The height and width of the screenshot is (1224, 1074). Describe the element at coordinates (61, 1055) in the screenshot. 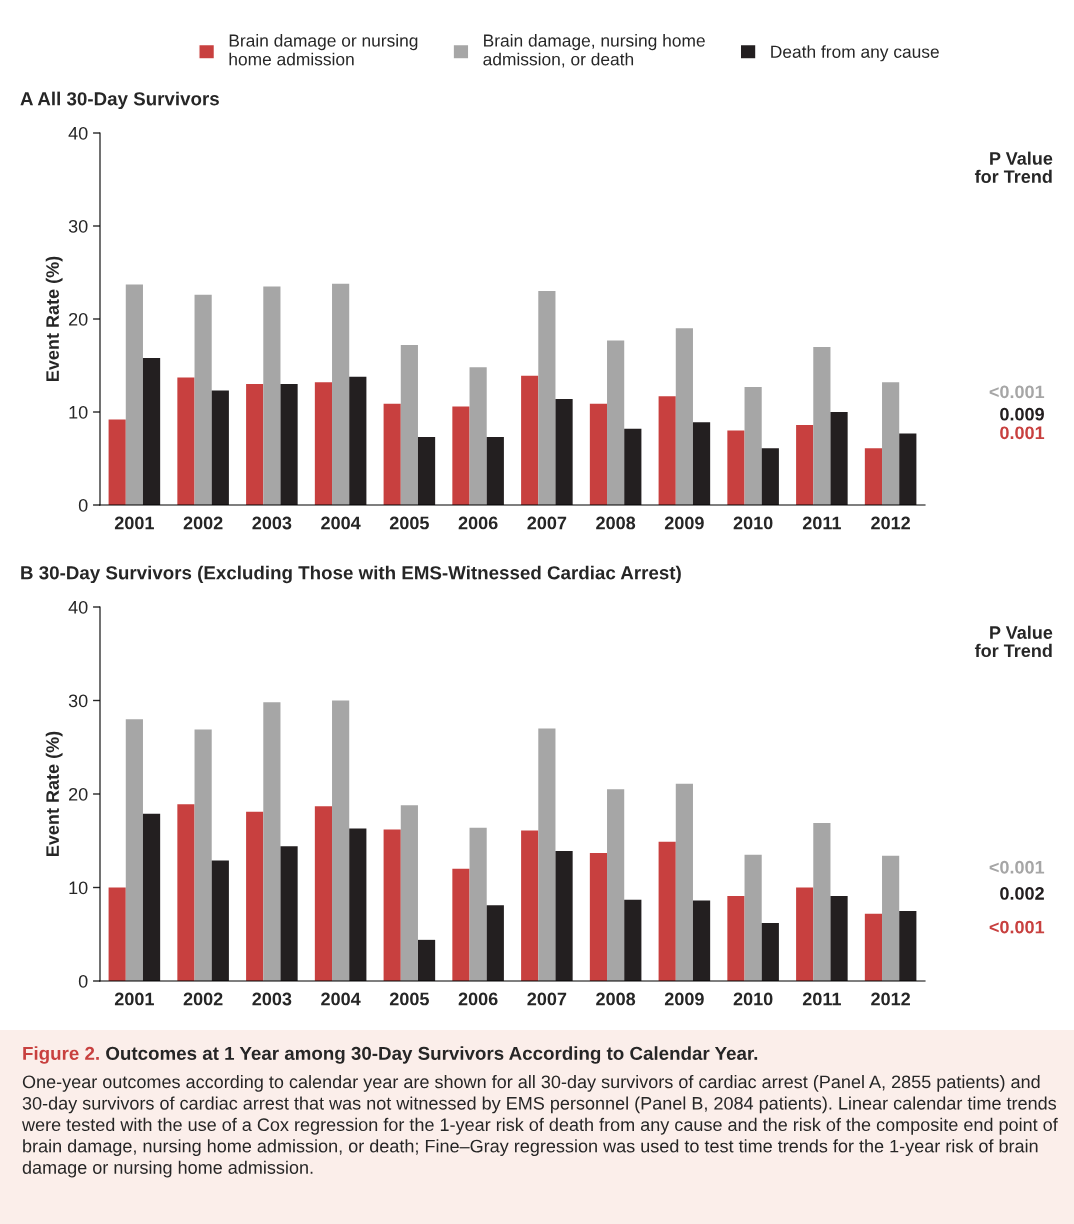

I see `caption: Figure 2.` at that location.